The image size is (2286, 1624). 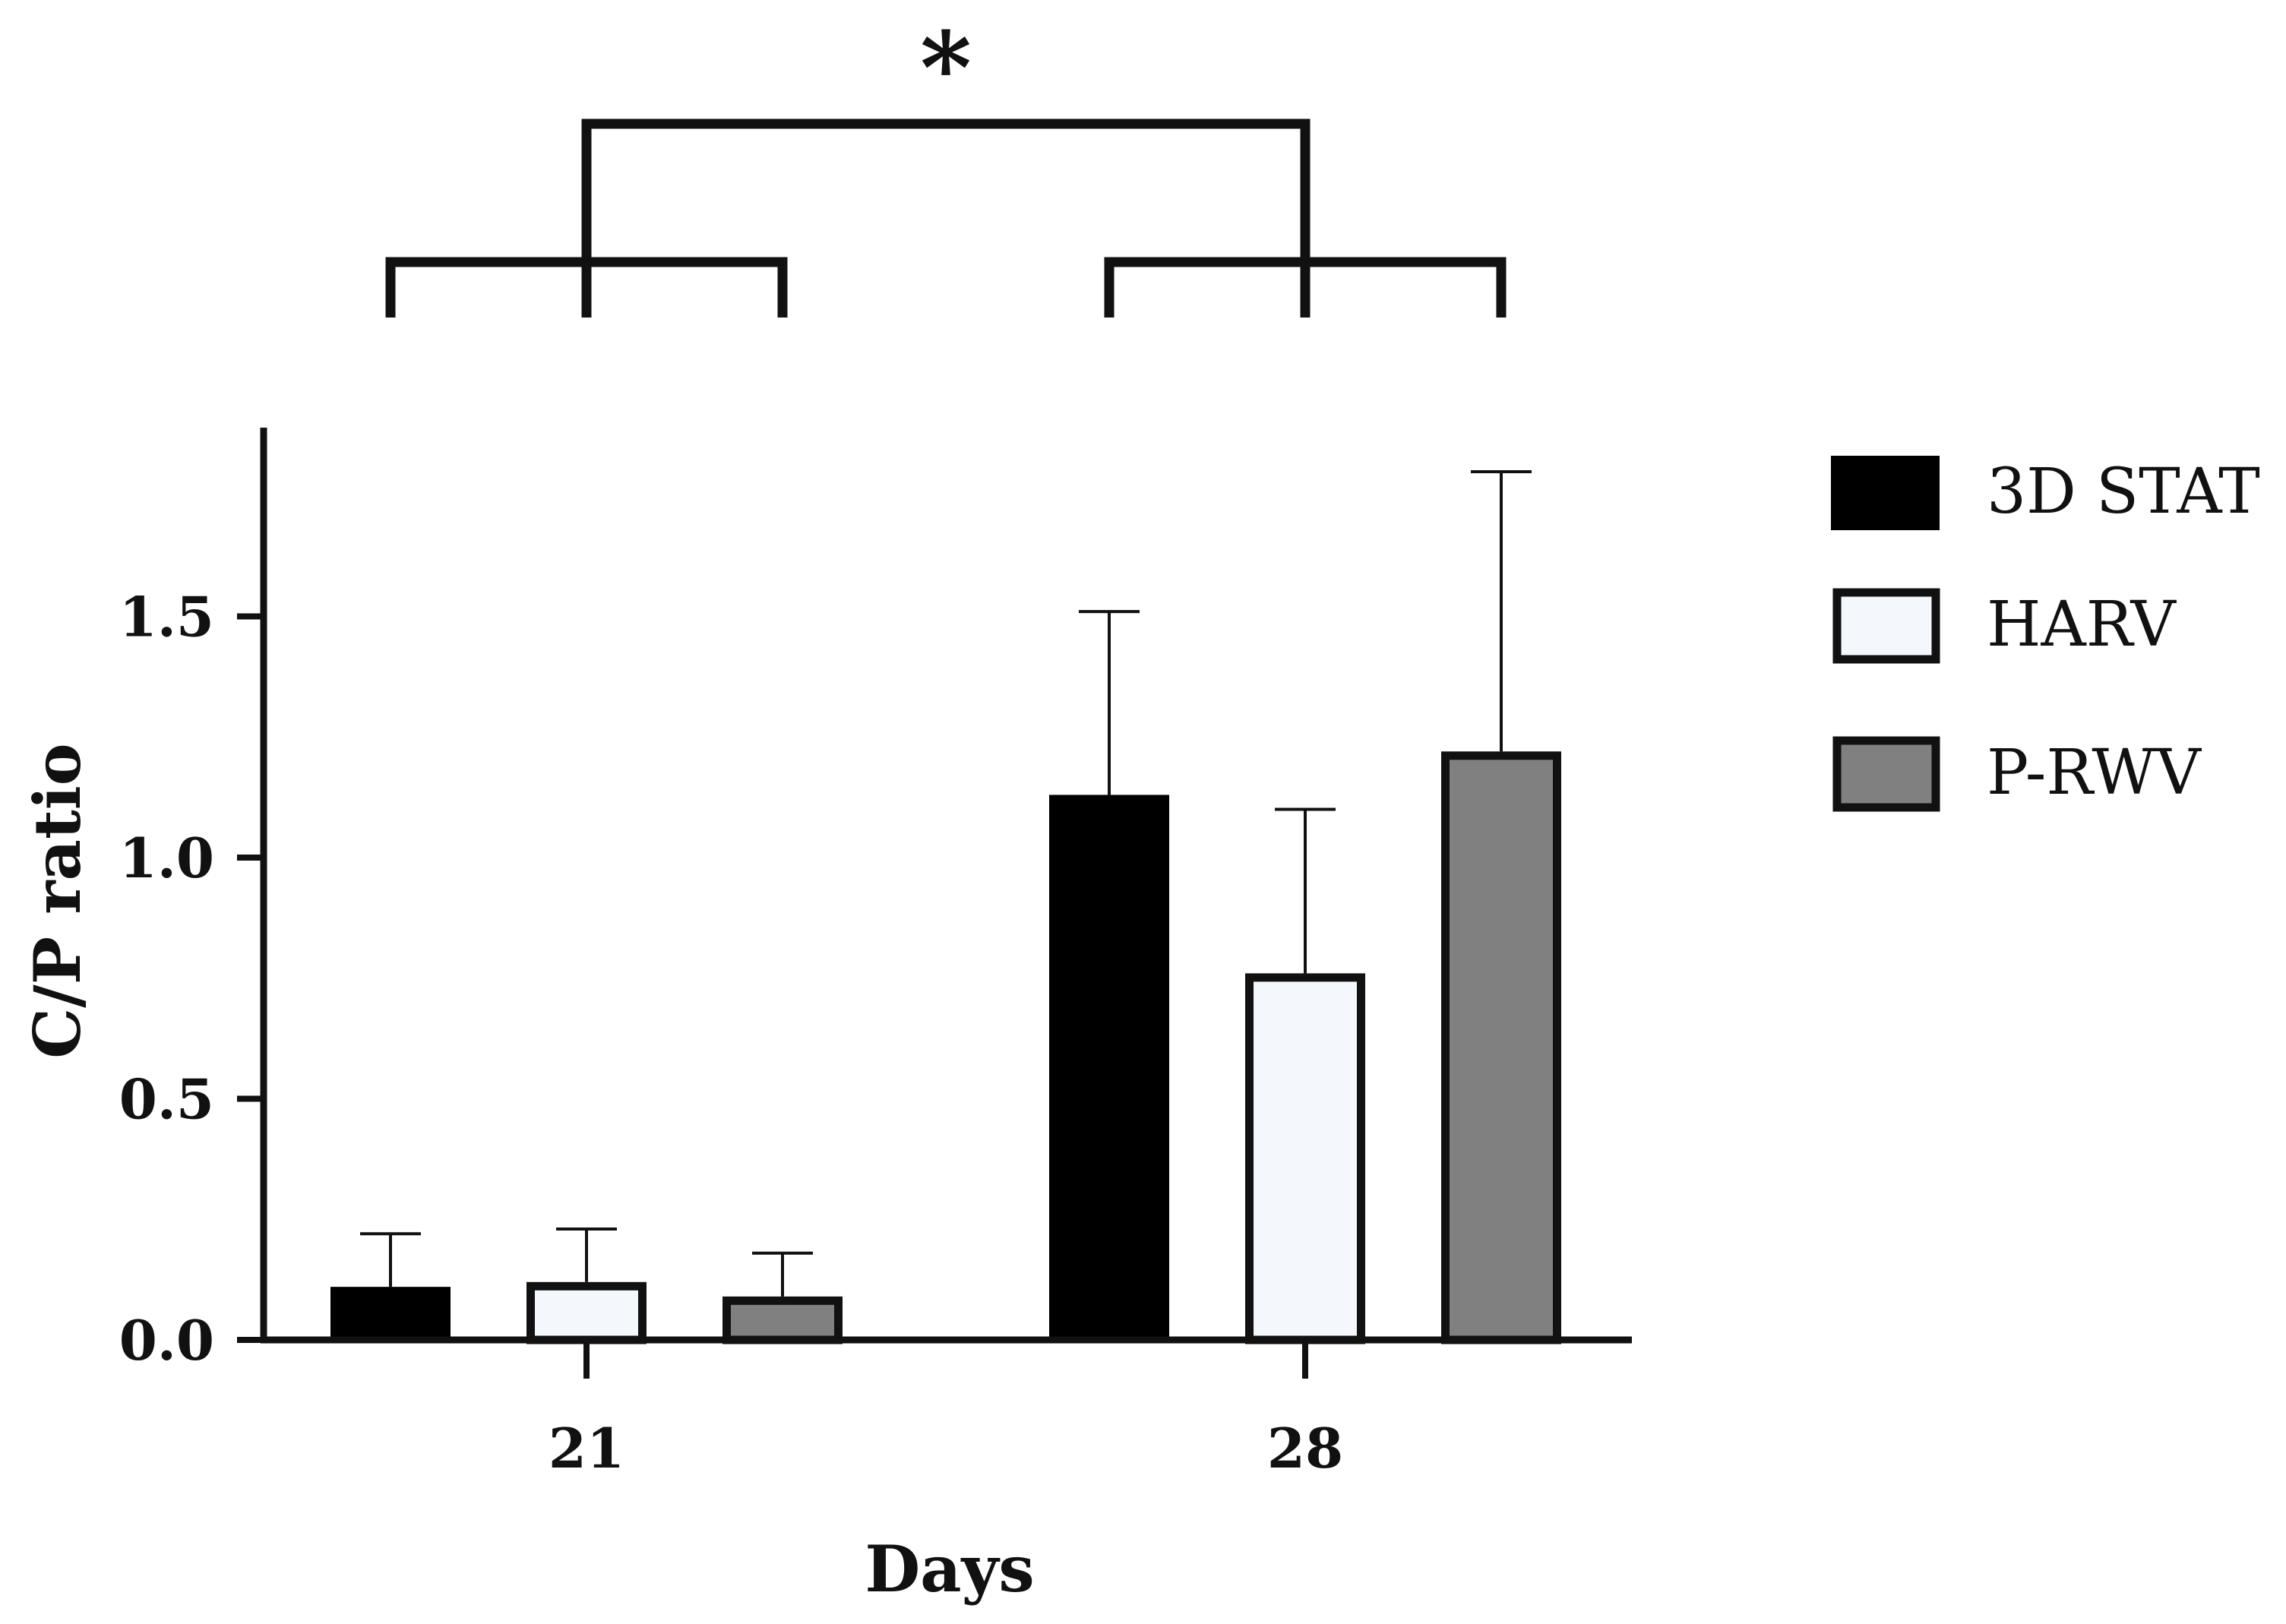 I want to click on comparison-bracket, so click(x=946, y=190).